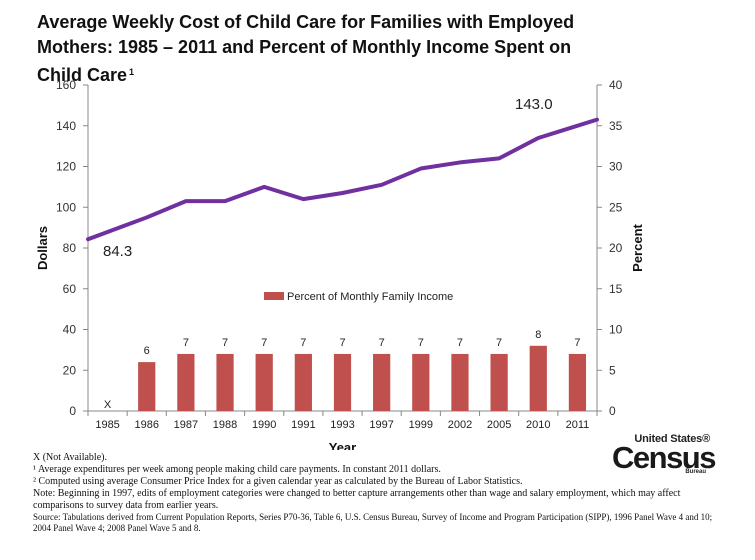  What do you see at coordinates (616, 330) in the screenshot?
I see `right-tick-label: 10` at bounding box center [616, 330].